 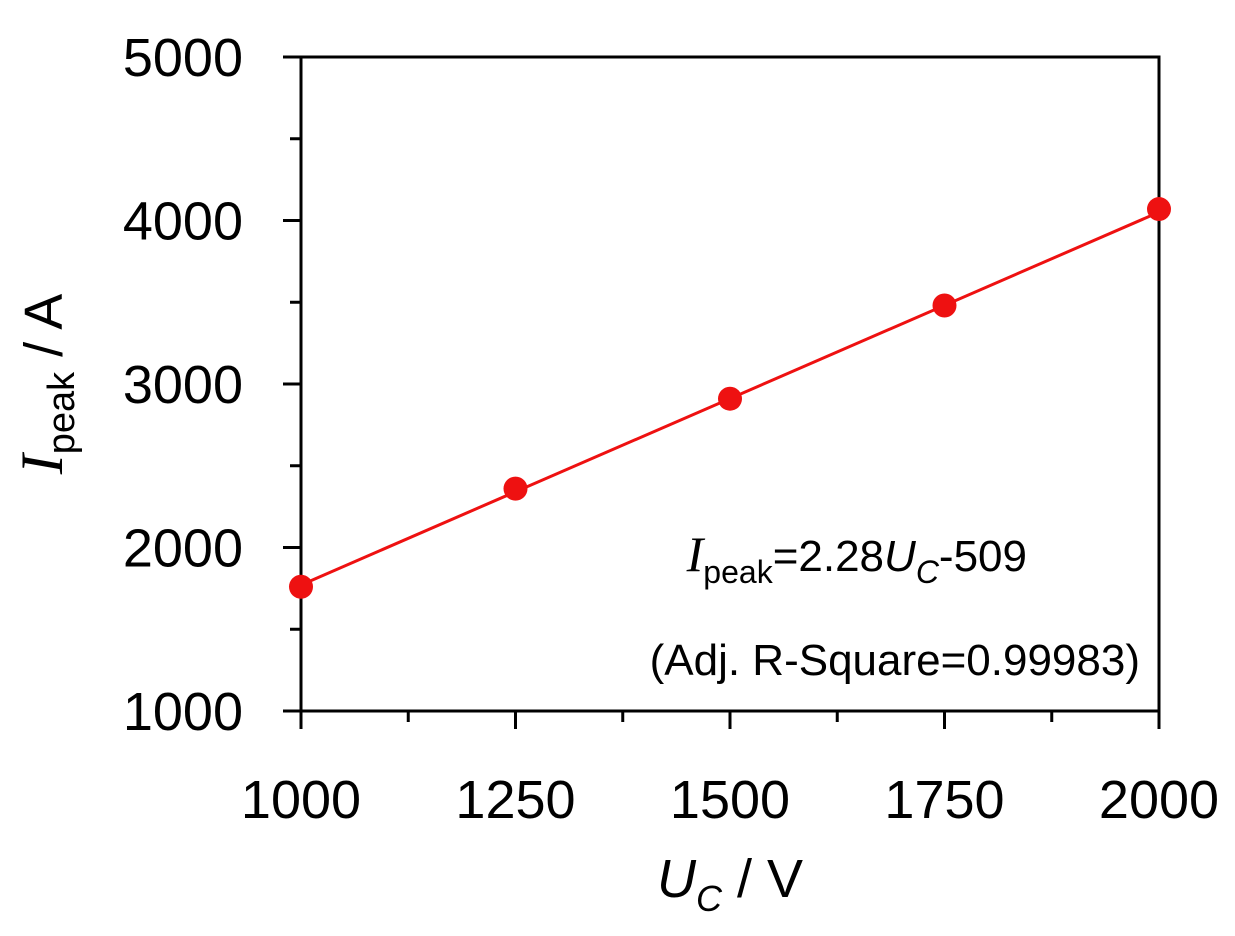 I want to click on y-tick-label: 4000, so click(x=183, y=222).